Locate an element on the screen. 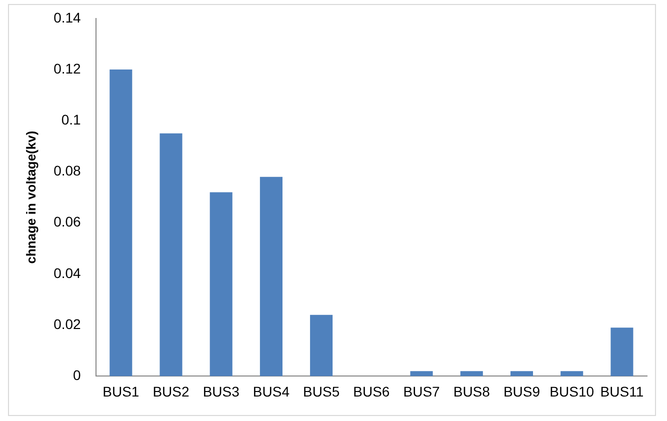 The height and width of the screenshot is (421, 667). y-tick-label: 0.02 is located at coordinates (68, 324).